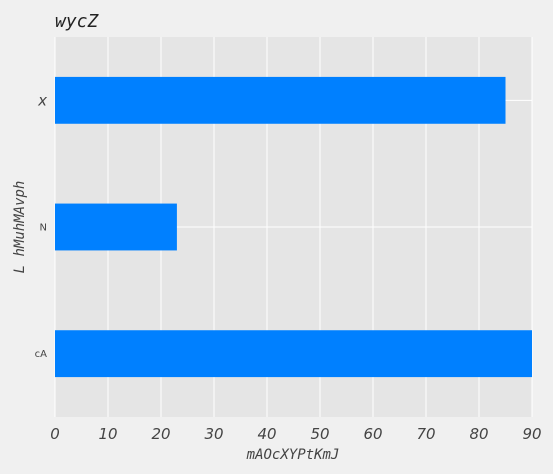 The height and width of the screenshot is (474, 553). Describe the element at coordinates (425, 434) in the screenshot. I see `x-tick-label: 70` at that location.